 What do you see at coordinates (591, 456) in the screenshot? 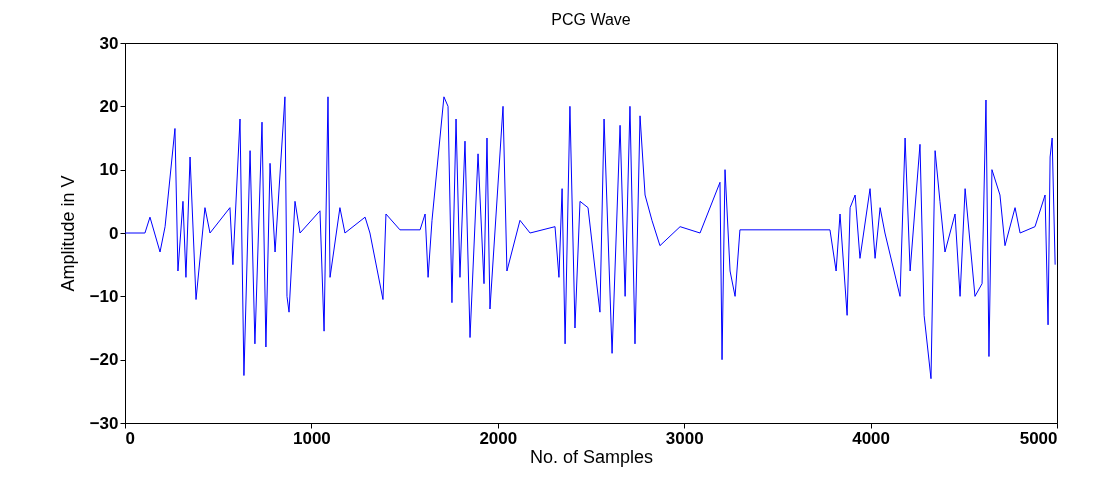
I see `x-axis-title: No. of Samples` at bounding box center [591, 456].